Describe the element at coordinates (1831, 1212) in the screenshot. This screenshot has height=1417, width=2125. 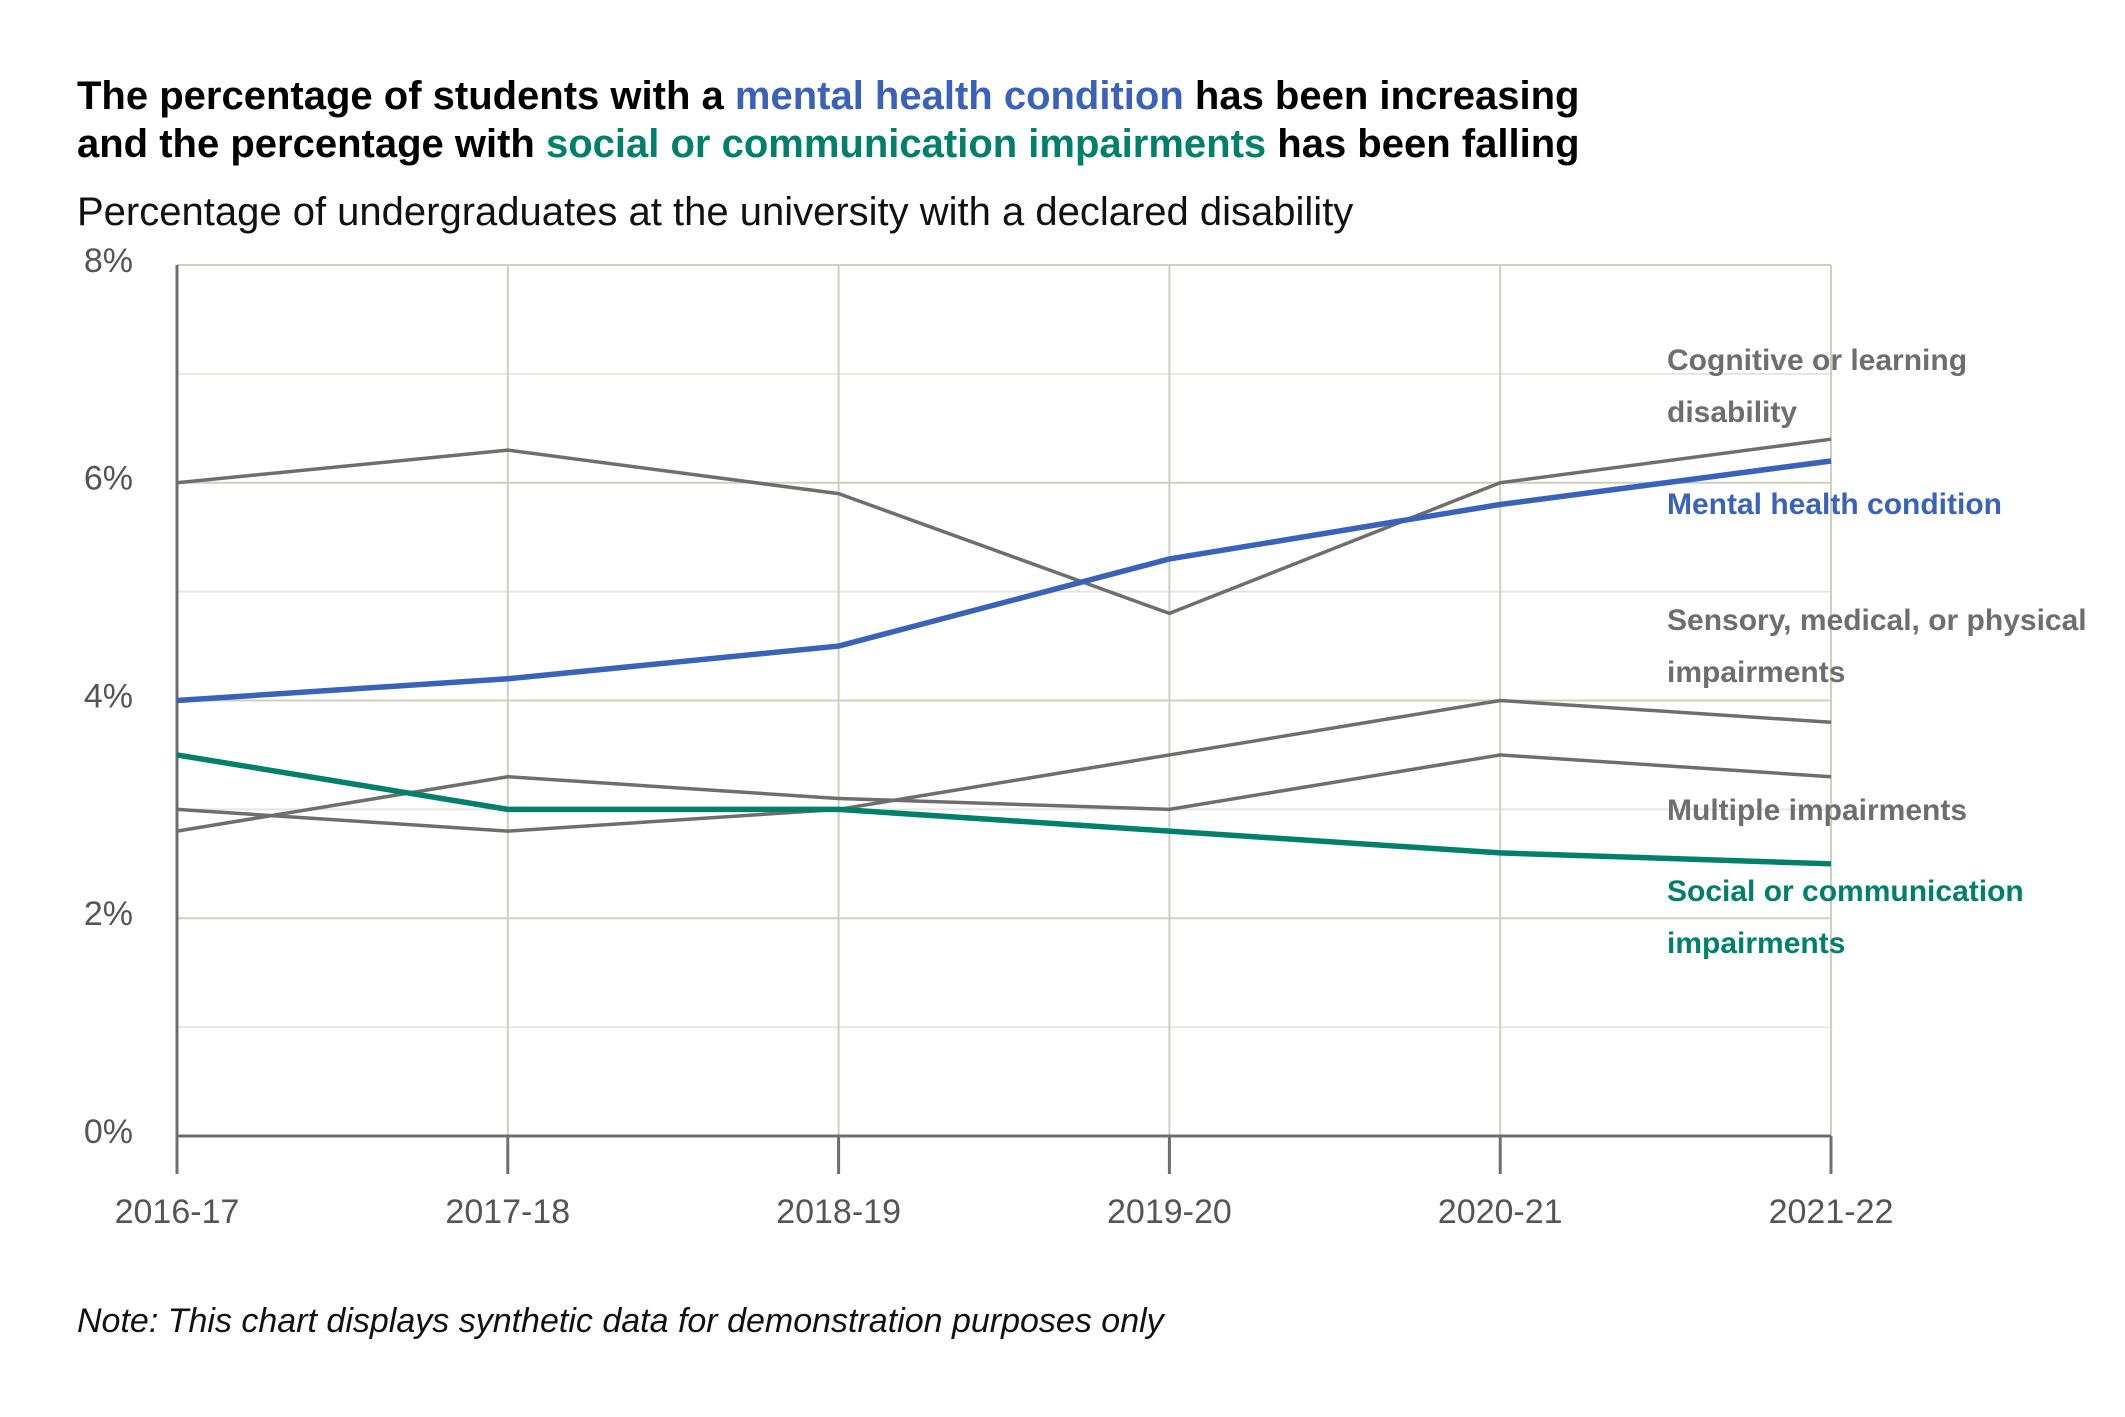
I see `x-tick-label: 2021-22` at that location.